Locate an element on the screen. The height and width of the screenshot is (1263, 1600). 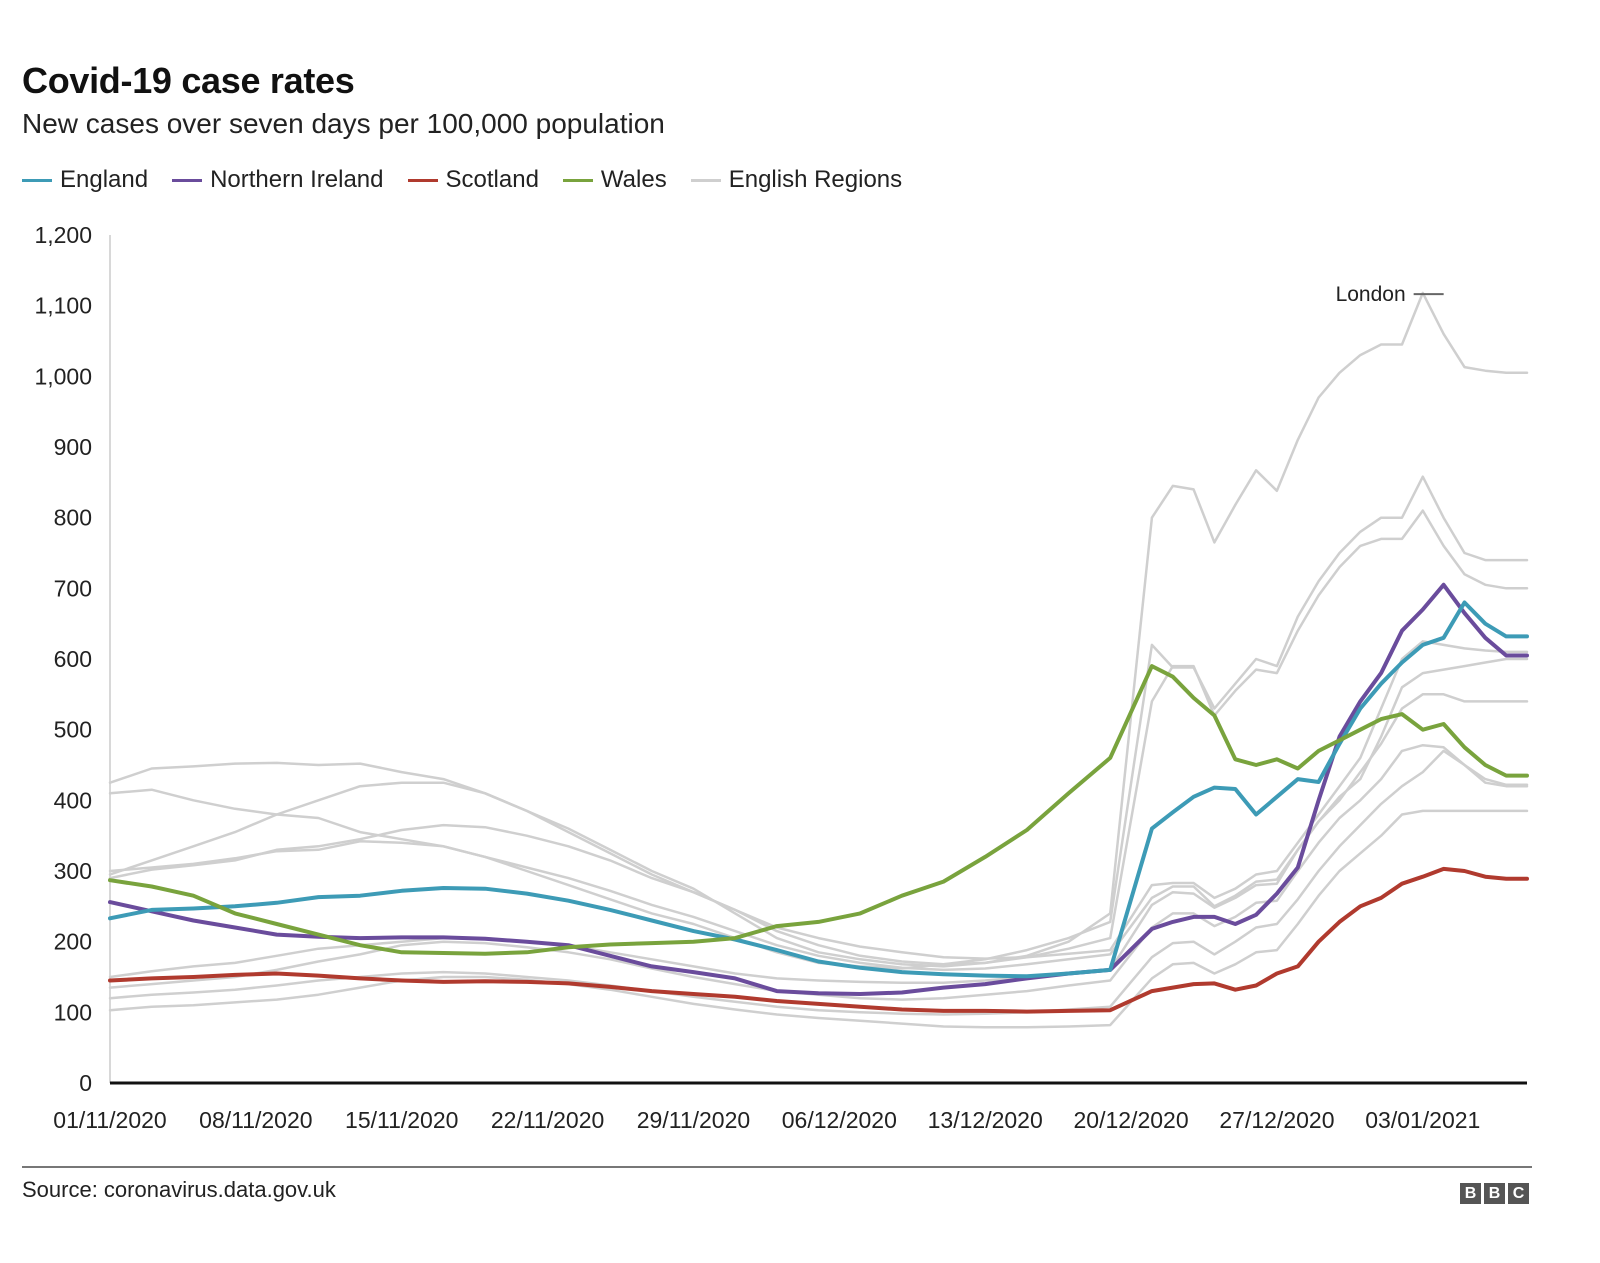
x-tick-label: 22/11/2020 is located at coordinates (547, 1120).